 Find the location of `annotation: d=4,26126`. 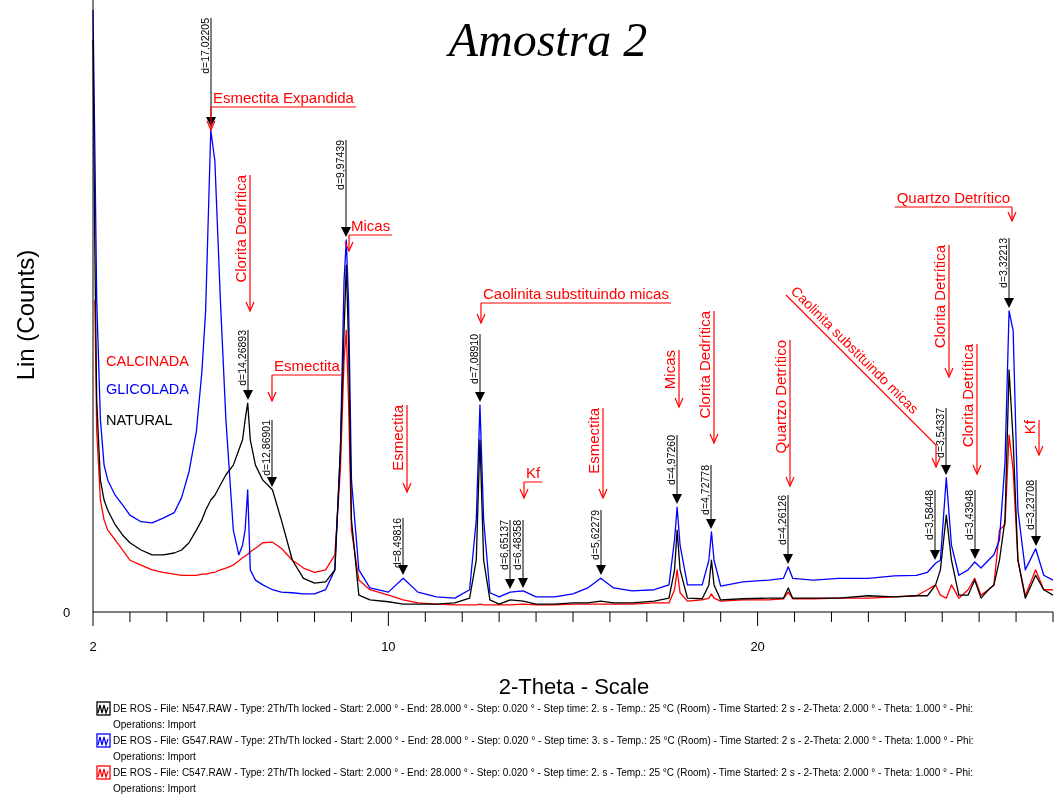

annotation: d=4,26126 is located at coordinates (782, 519).